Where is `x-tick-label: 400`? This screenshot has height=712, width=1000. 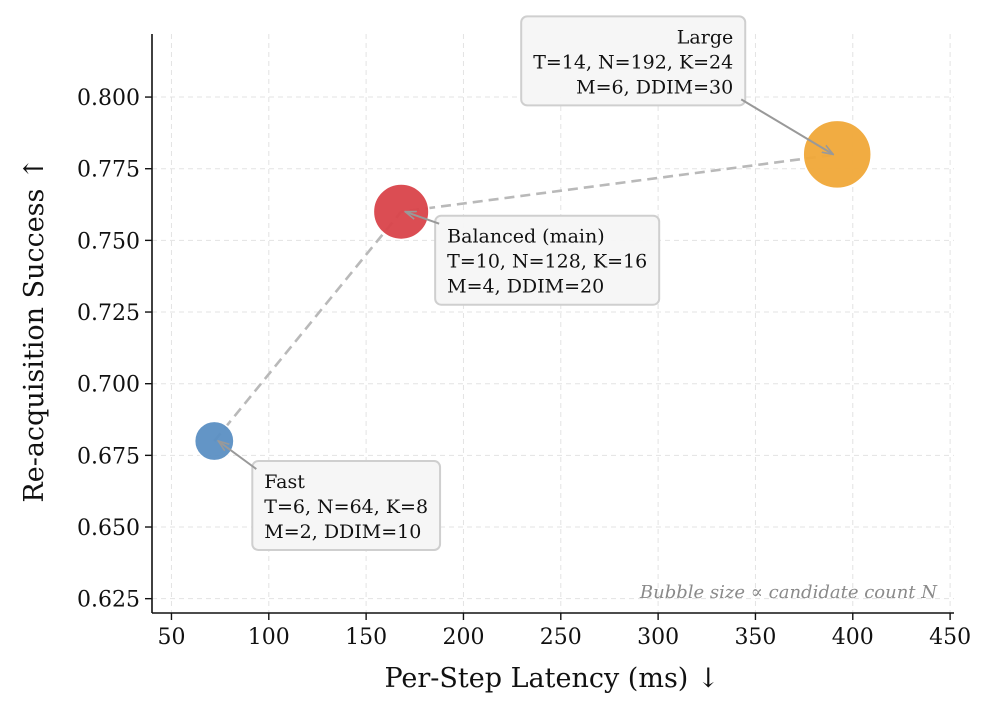
x-tick-label: 400 is located at coordinates (853, 637).